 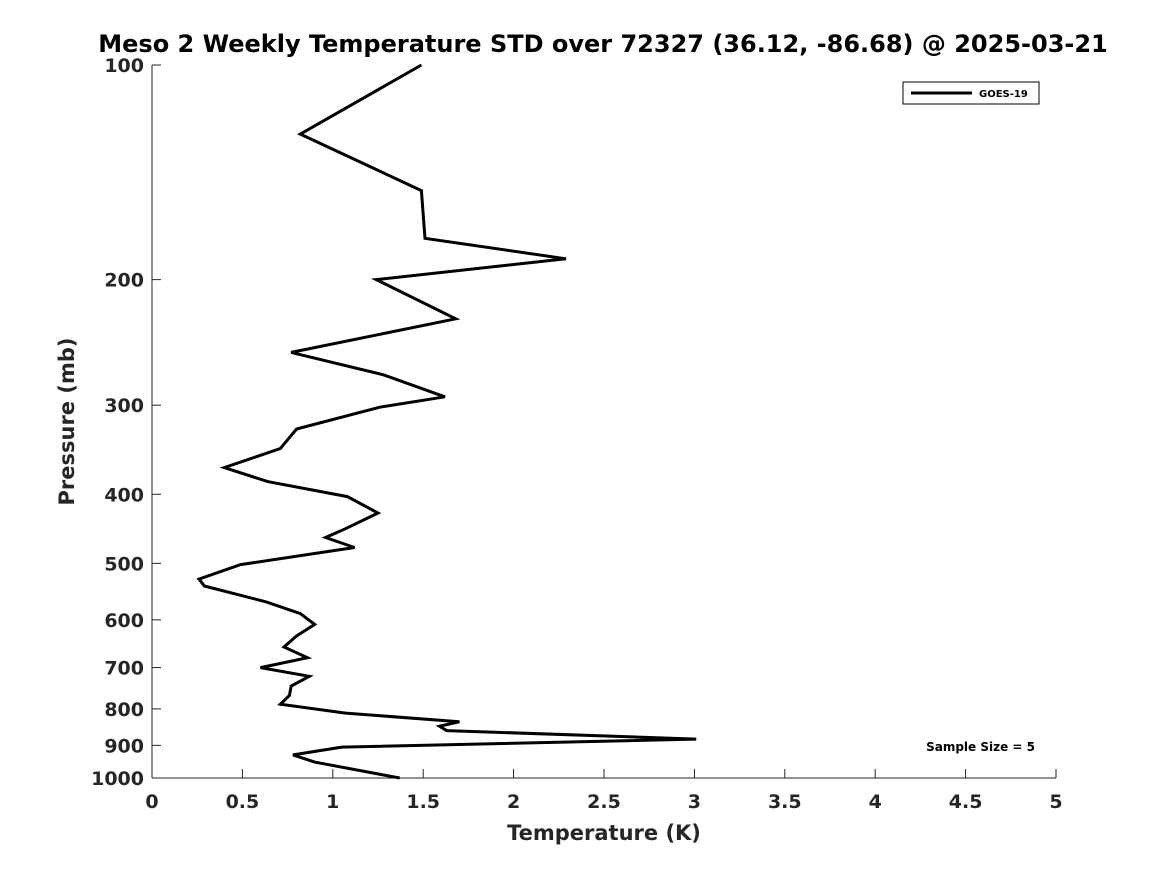 I want to click on legend: GOES-19, so click(x=971, y=93).